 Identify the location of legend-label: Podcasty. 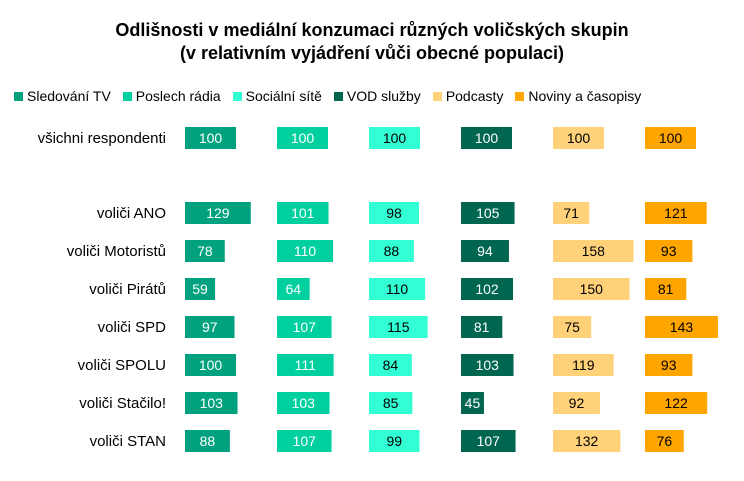
(474, 96).